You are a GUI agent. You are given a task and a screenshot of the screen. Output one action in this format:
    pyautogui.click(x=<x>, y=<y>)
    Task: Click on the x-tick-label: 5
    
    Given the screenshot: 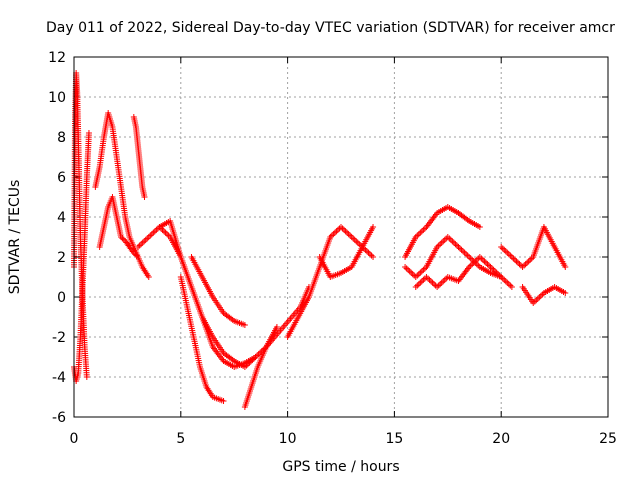 What is the action you would take?
    pyautogui.click(x=180, y=439)
    